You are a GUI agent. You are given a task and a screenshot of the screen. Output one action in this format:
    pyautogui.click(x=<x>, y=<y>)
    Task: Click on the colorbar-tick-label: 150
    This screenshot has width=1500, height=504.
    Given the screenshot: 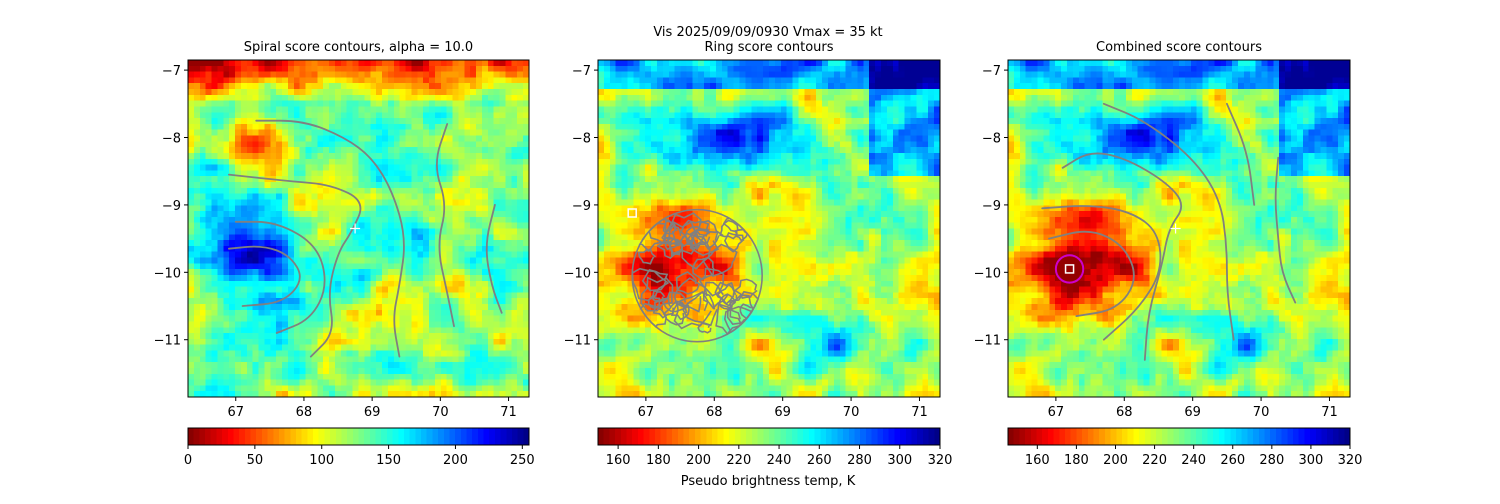 What is the action you would take?
    pyautogui.click(x=388, y=460)
    